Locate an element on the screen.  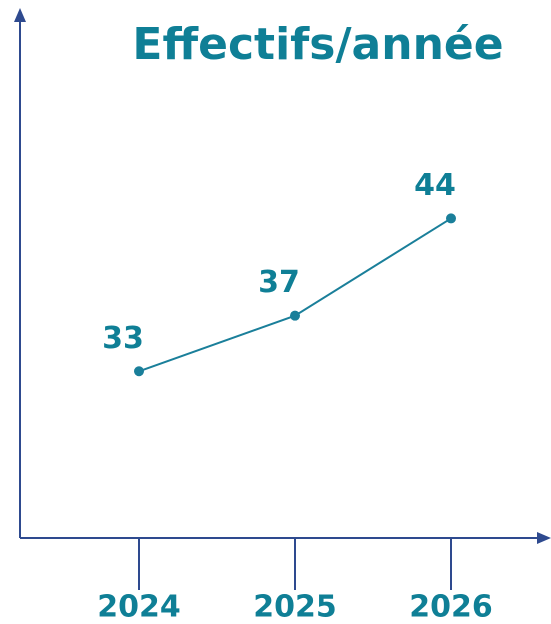
x-tick-label: 2026 is located at coordinates (451, 607).